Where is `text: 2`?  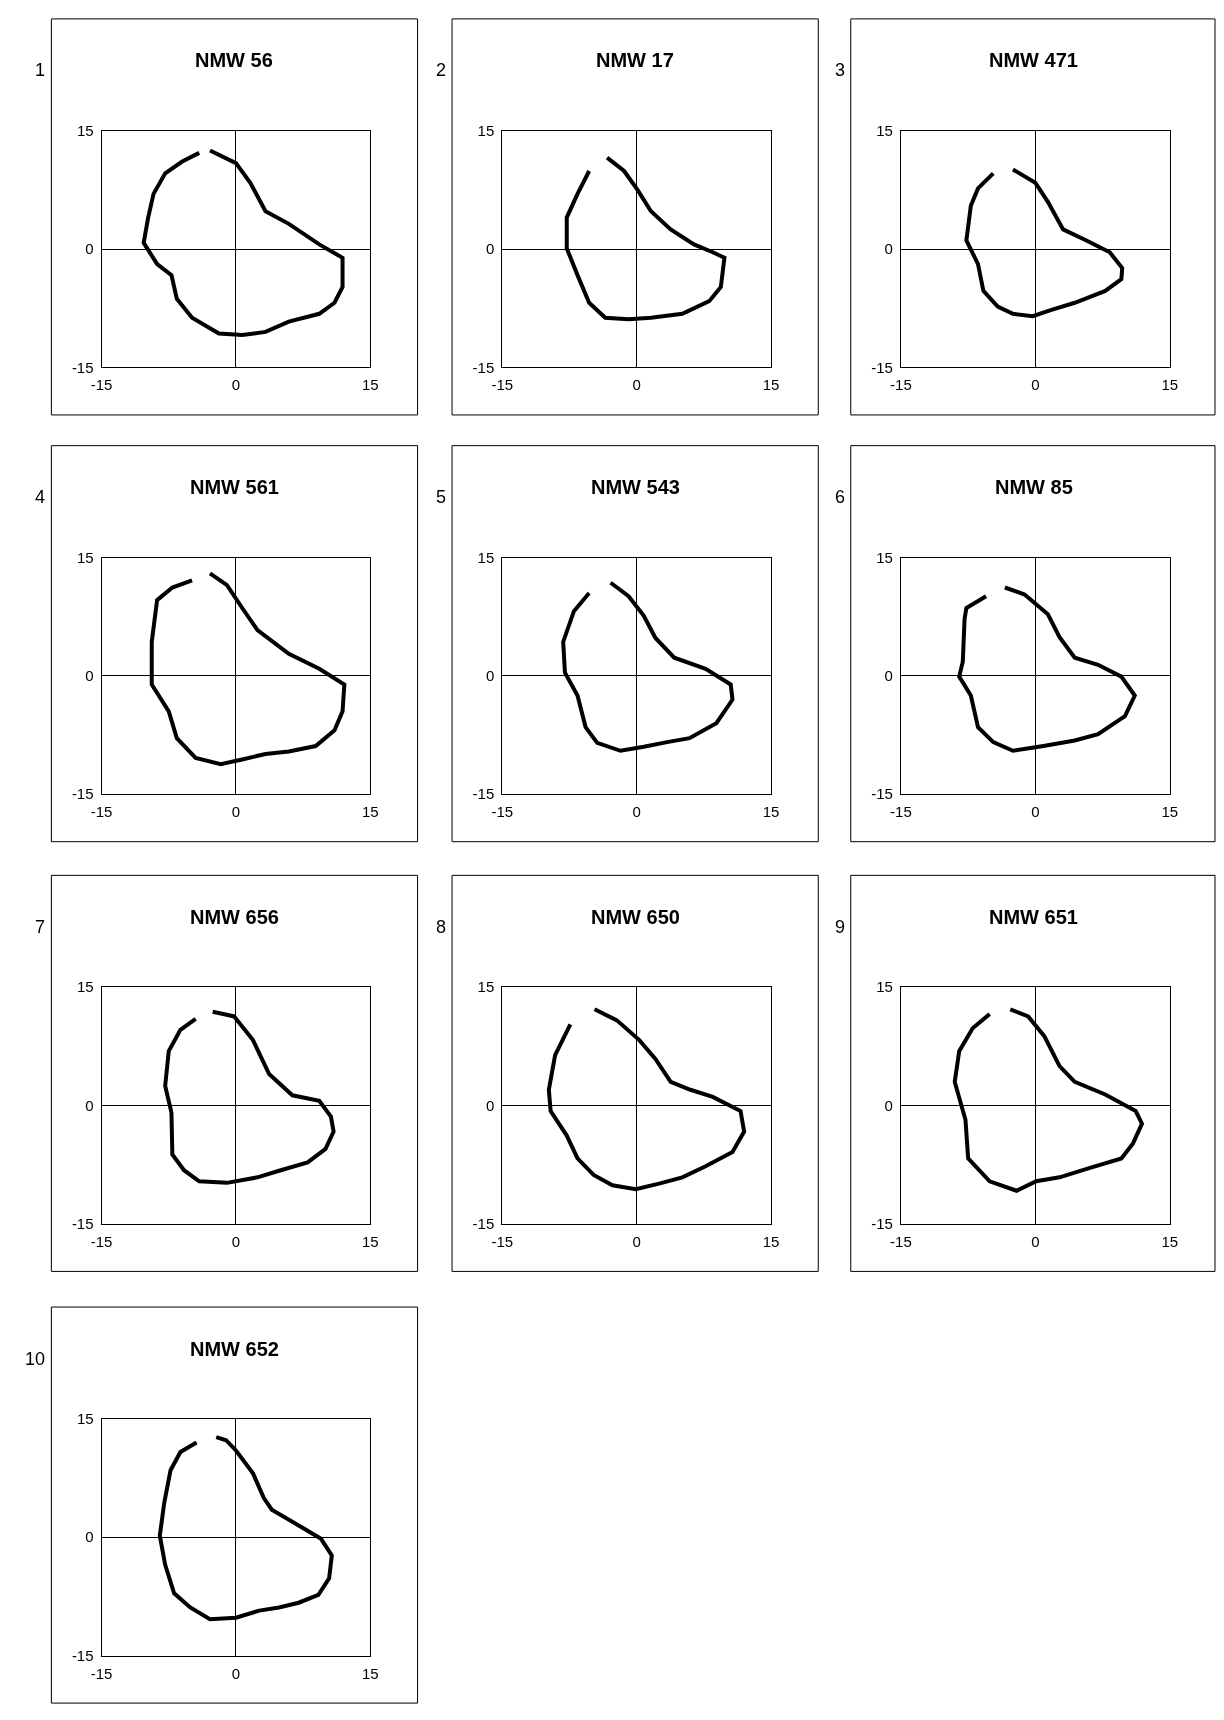 text: 2 is located at coordinates (441, 70).